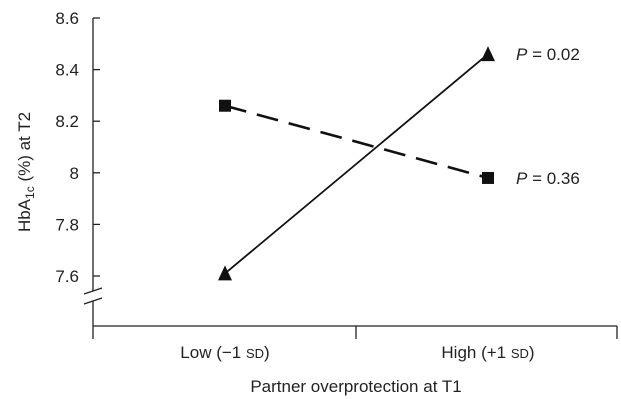  I want to click on series-line-dashed, so click(356, 142).